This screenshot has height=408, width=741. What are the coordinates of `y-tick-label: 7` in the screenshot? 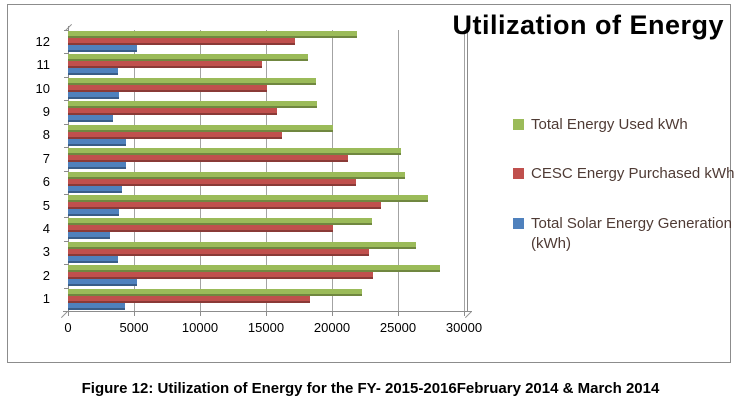 It's located at (46, 158).